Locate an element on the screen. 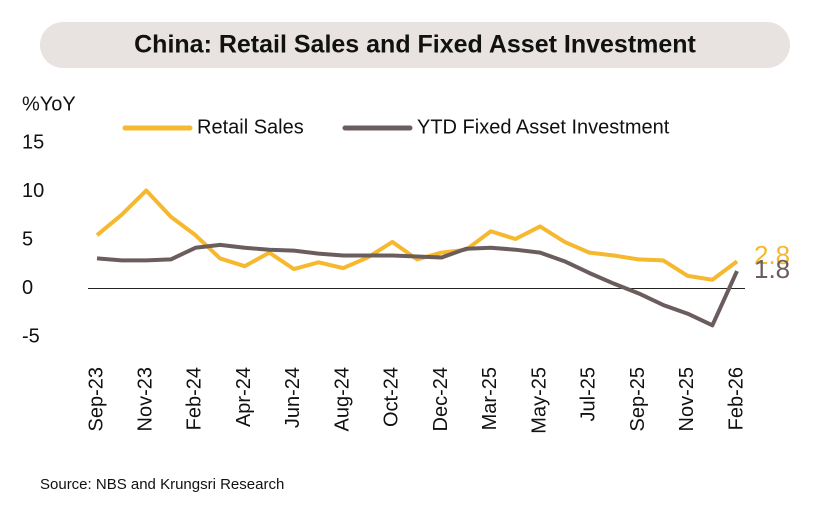 The width and height of the screenshot is (840, 514). y-tick-label: 10 is located at coordinates (33, 191).